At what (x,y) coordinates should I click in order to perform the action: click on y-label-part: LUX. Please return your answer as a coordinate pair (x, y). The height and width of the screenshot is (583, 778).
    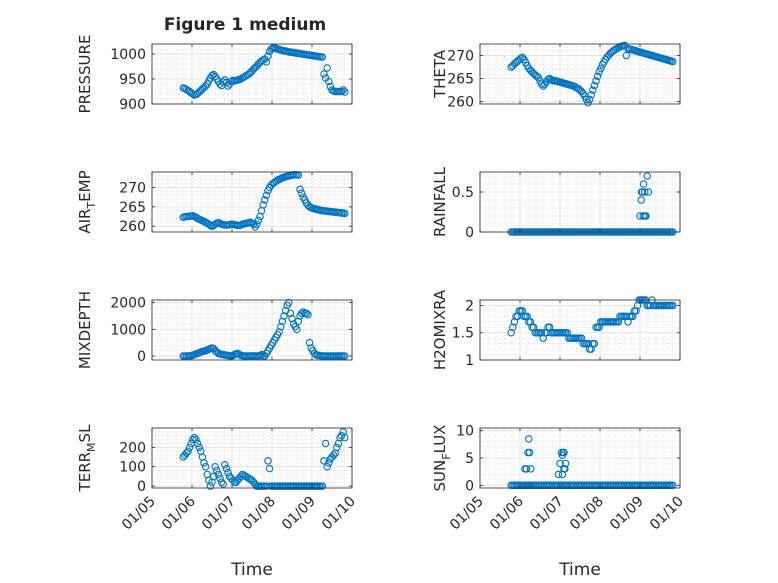
    Looking at the image, I should click on (440, 439).